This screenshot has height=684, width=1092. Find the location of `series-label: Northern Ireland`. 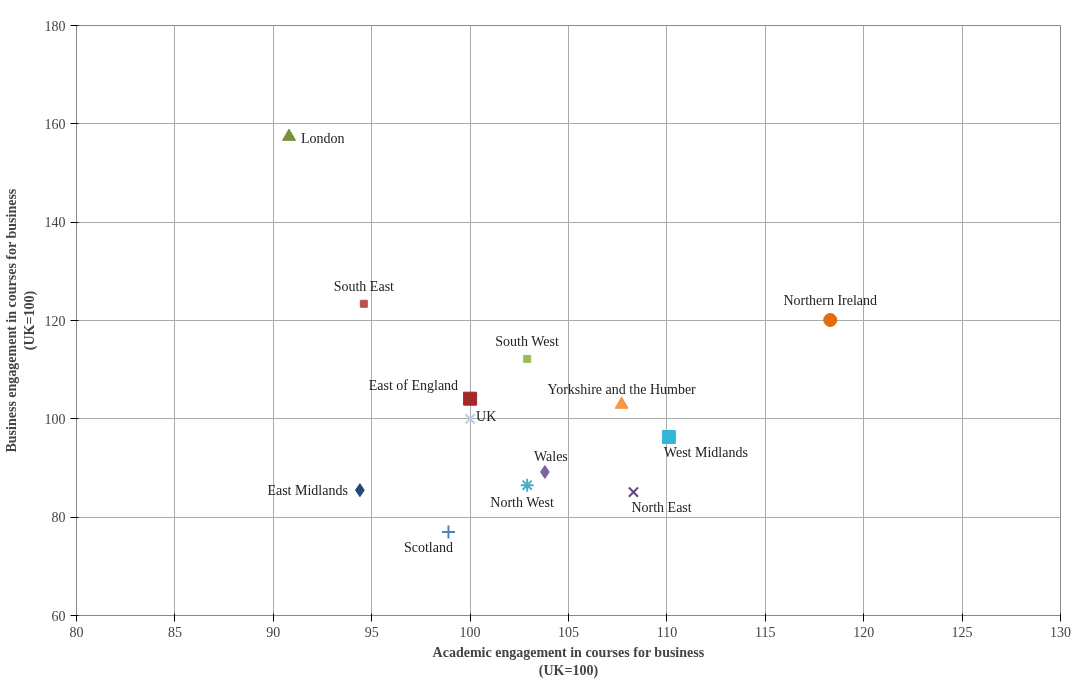

series-label: Northern Ireland is located at coordinates (830, 301).